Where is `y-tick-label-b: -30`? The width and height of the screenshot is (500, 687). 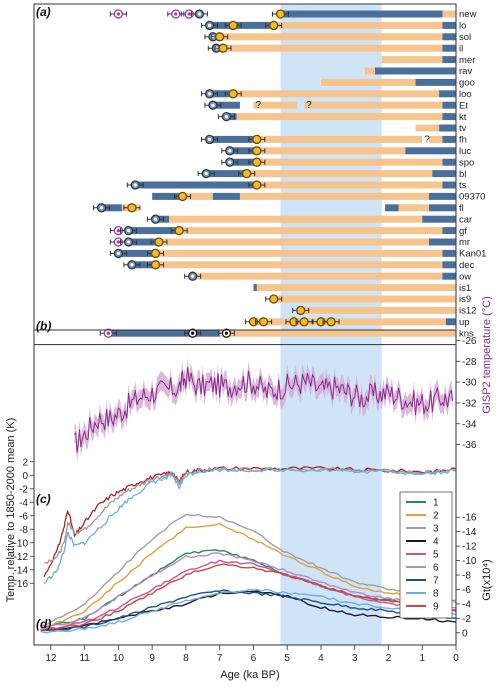
y-tick-label-b: -30 is located at coordinates (469, 383).